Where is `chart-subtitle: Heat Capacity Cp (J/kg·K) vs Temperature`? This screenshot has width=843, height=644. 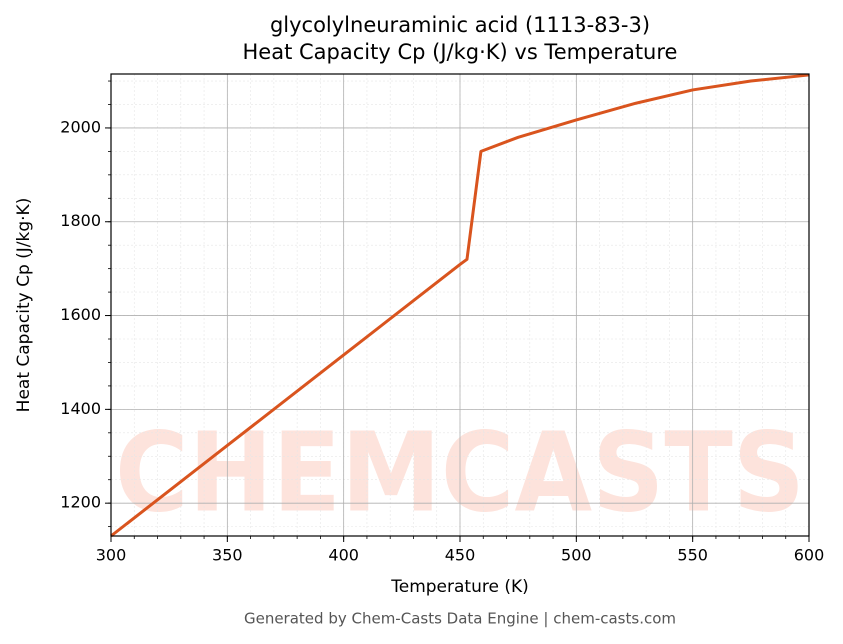 chart-subtitle: Heat Capacity Cp (J/kg·K) vs Temperature is located at coordinates (460, 52).